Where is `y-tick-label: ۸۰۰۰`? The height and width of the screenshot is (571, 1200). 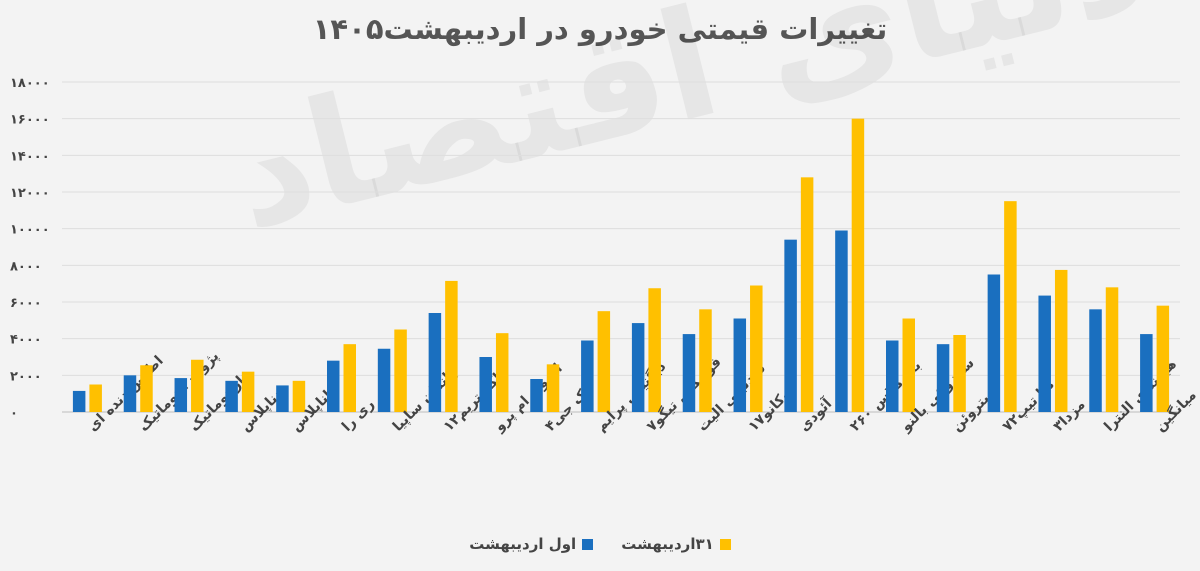 y-tick-label: ۸۰۰۰ is located at coordinates (26, 266).